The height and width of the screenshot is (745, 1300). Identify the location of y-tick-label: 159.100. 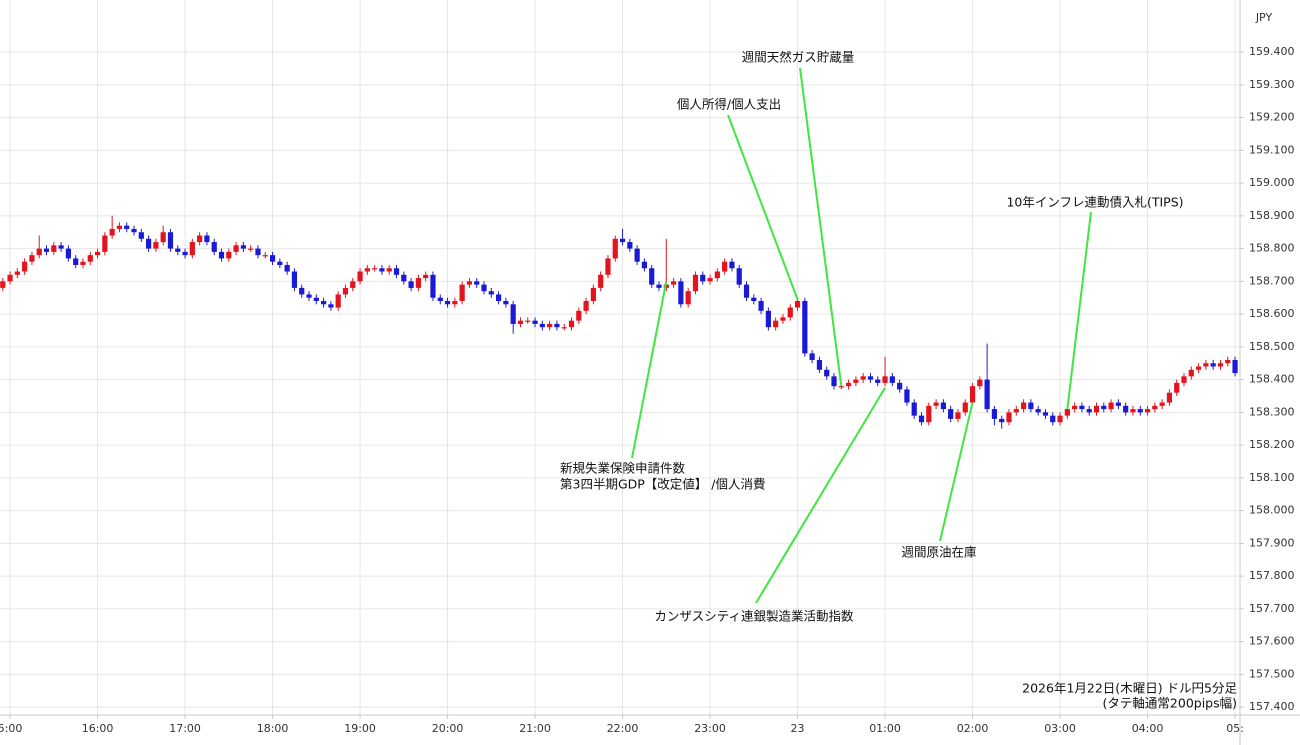
(1272, 149).